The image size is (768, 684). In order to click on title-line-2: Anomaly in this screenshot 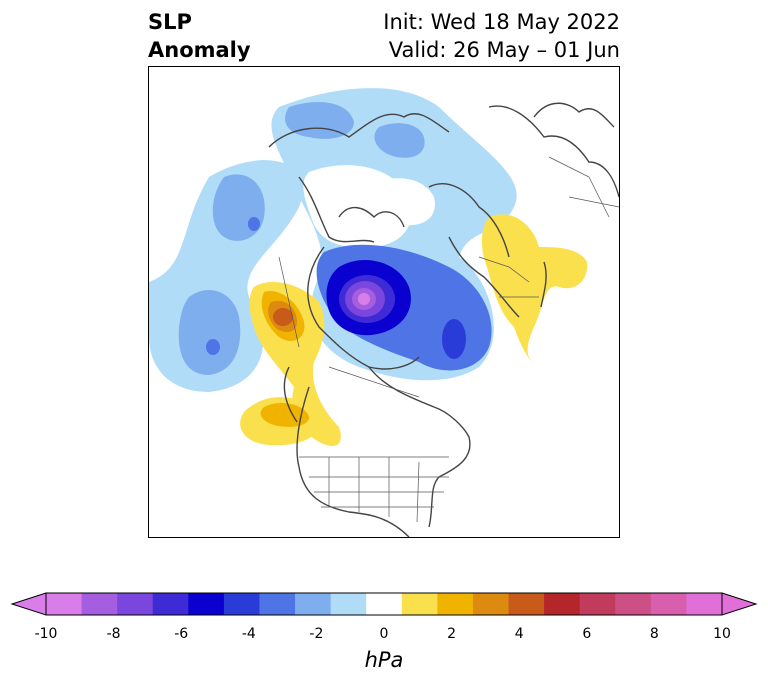, I will do `click(199, 50)`.